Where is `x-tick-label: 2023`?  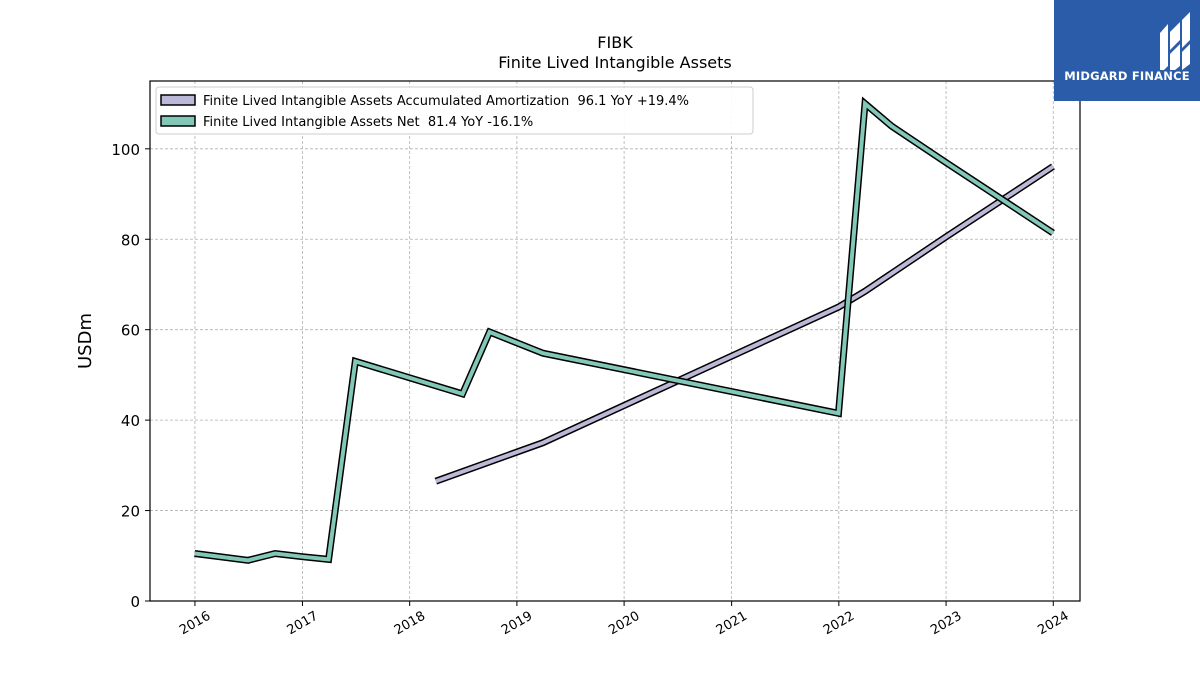
x-tick-label: 2023 is located at coordinates (946, 624).